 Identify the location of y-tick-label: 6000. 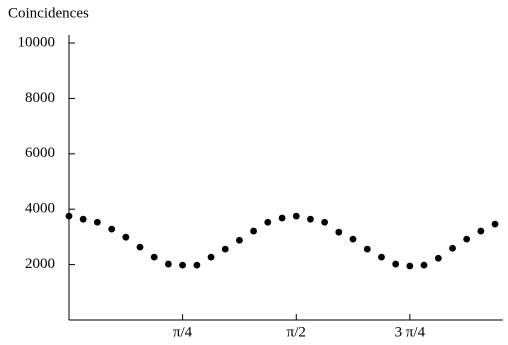
(40, 153).